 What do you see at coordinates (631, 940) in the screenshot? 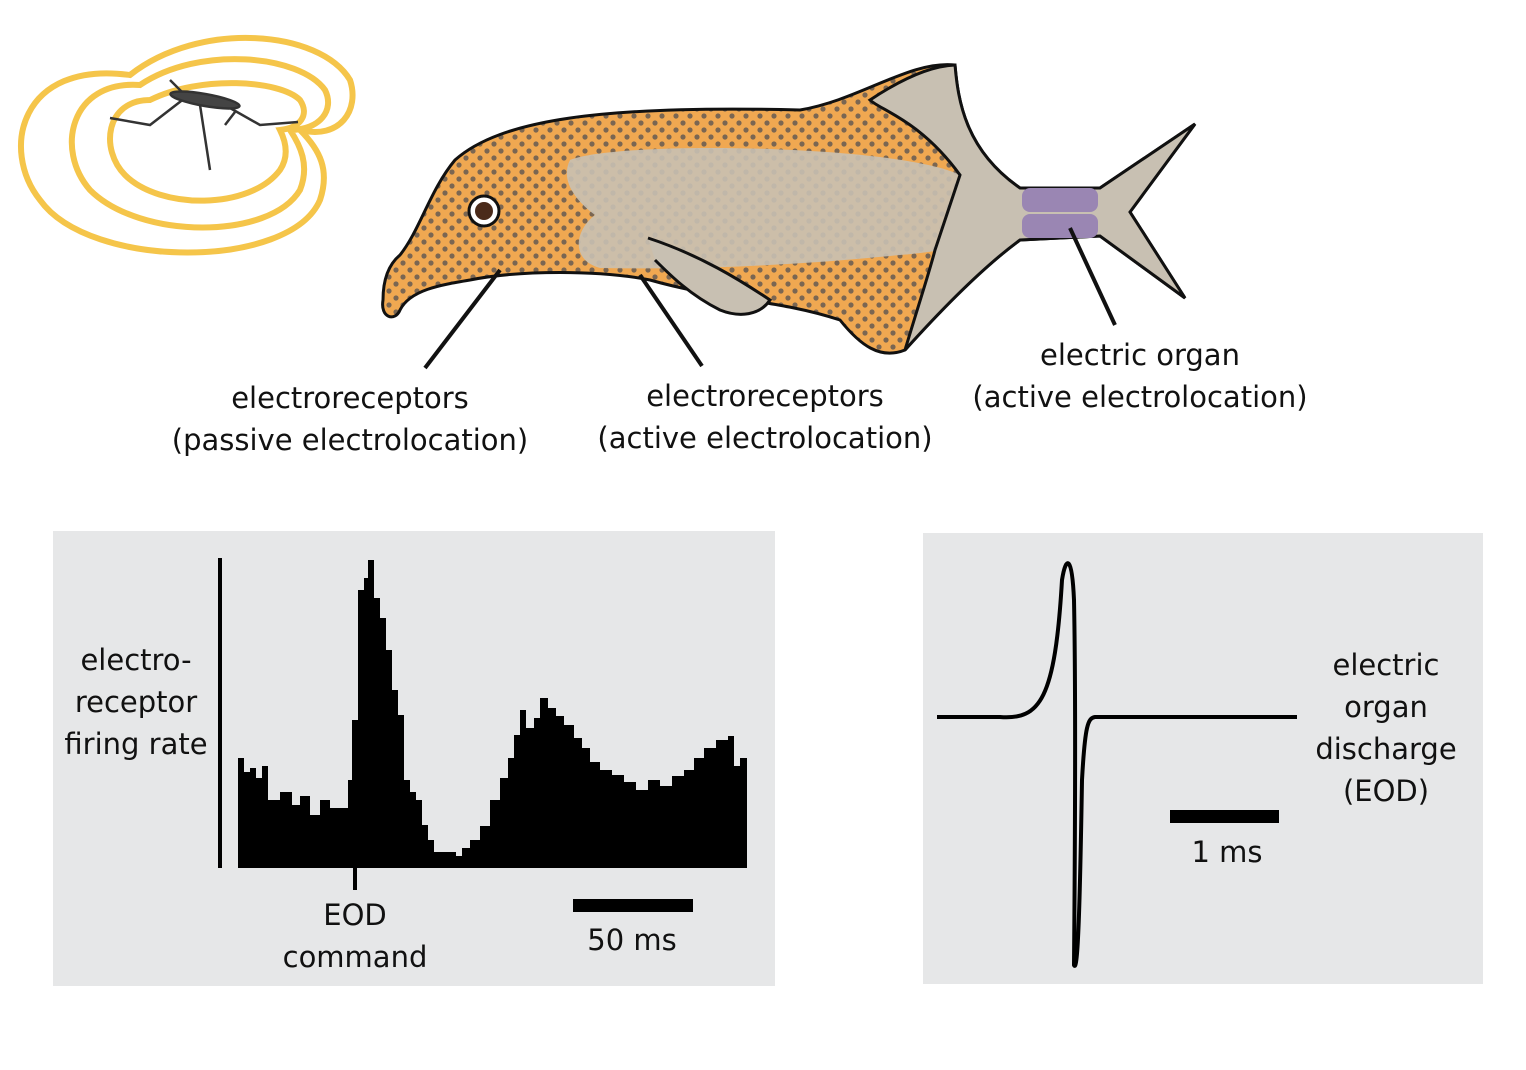
I see `scale-label: 50 ms` at bounding box center [631, 940].